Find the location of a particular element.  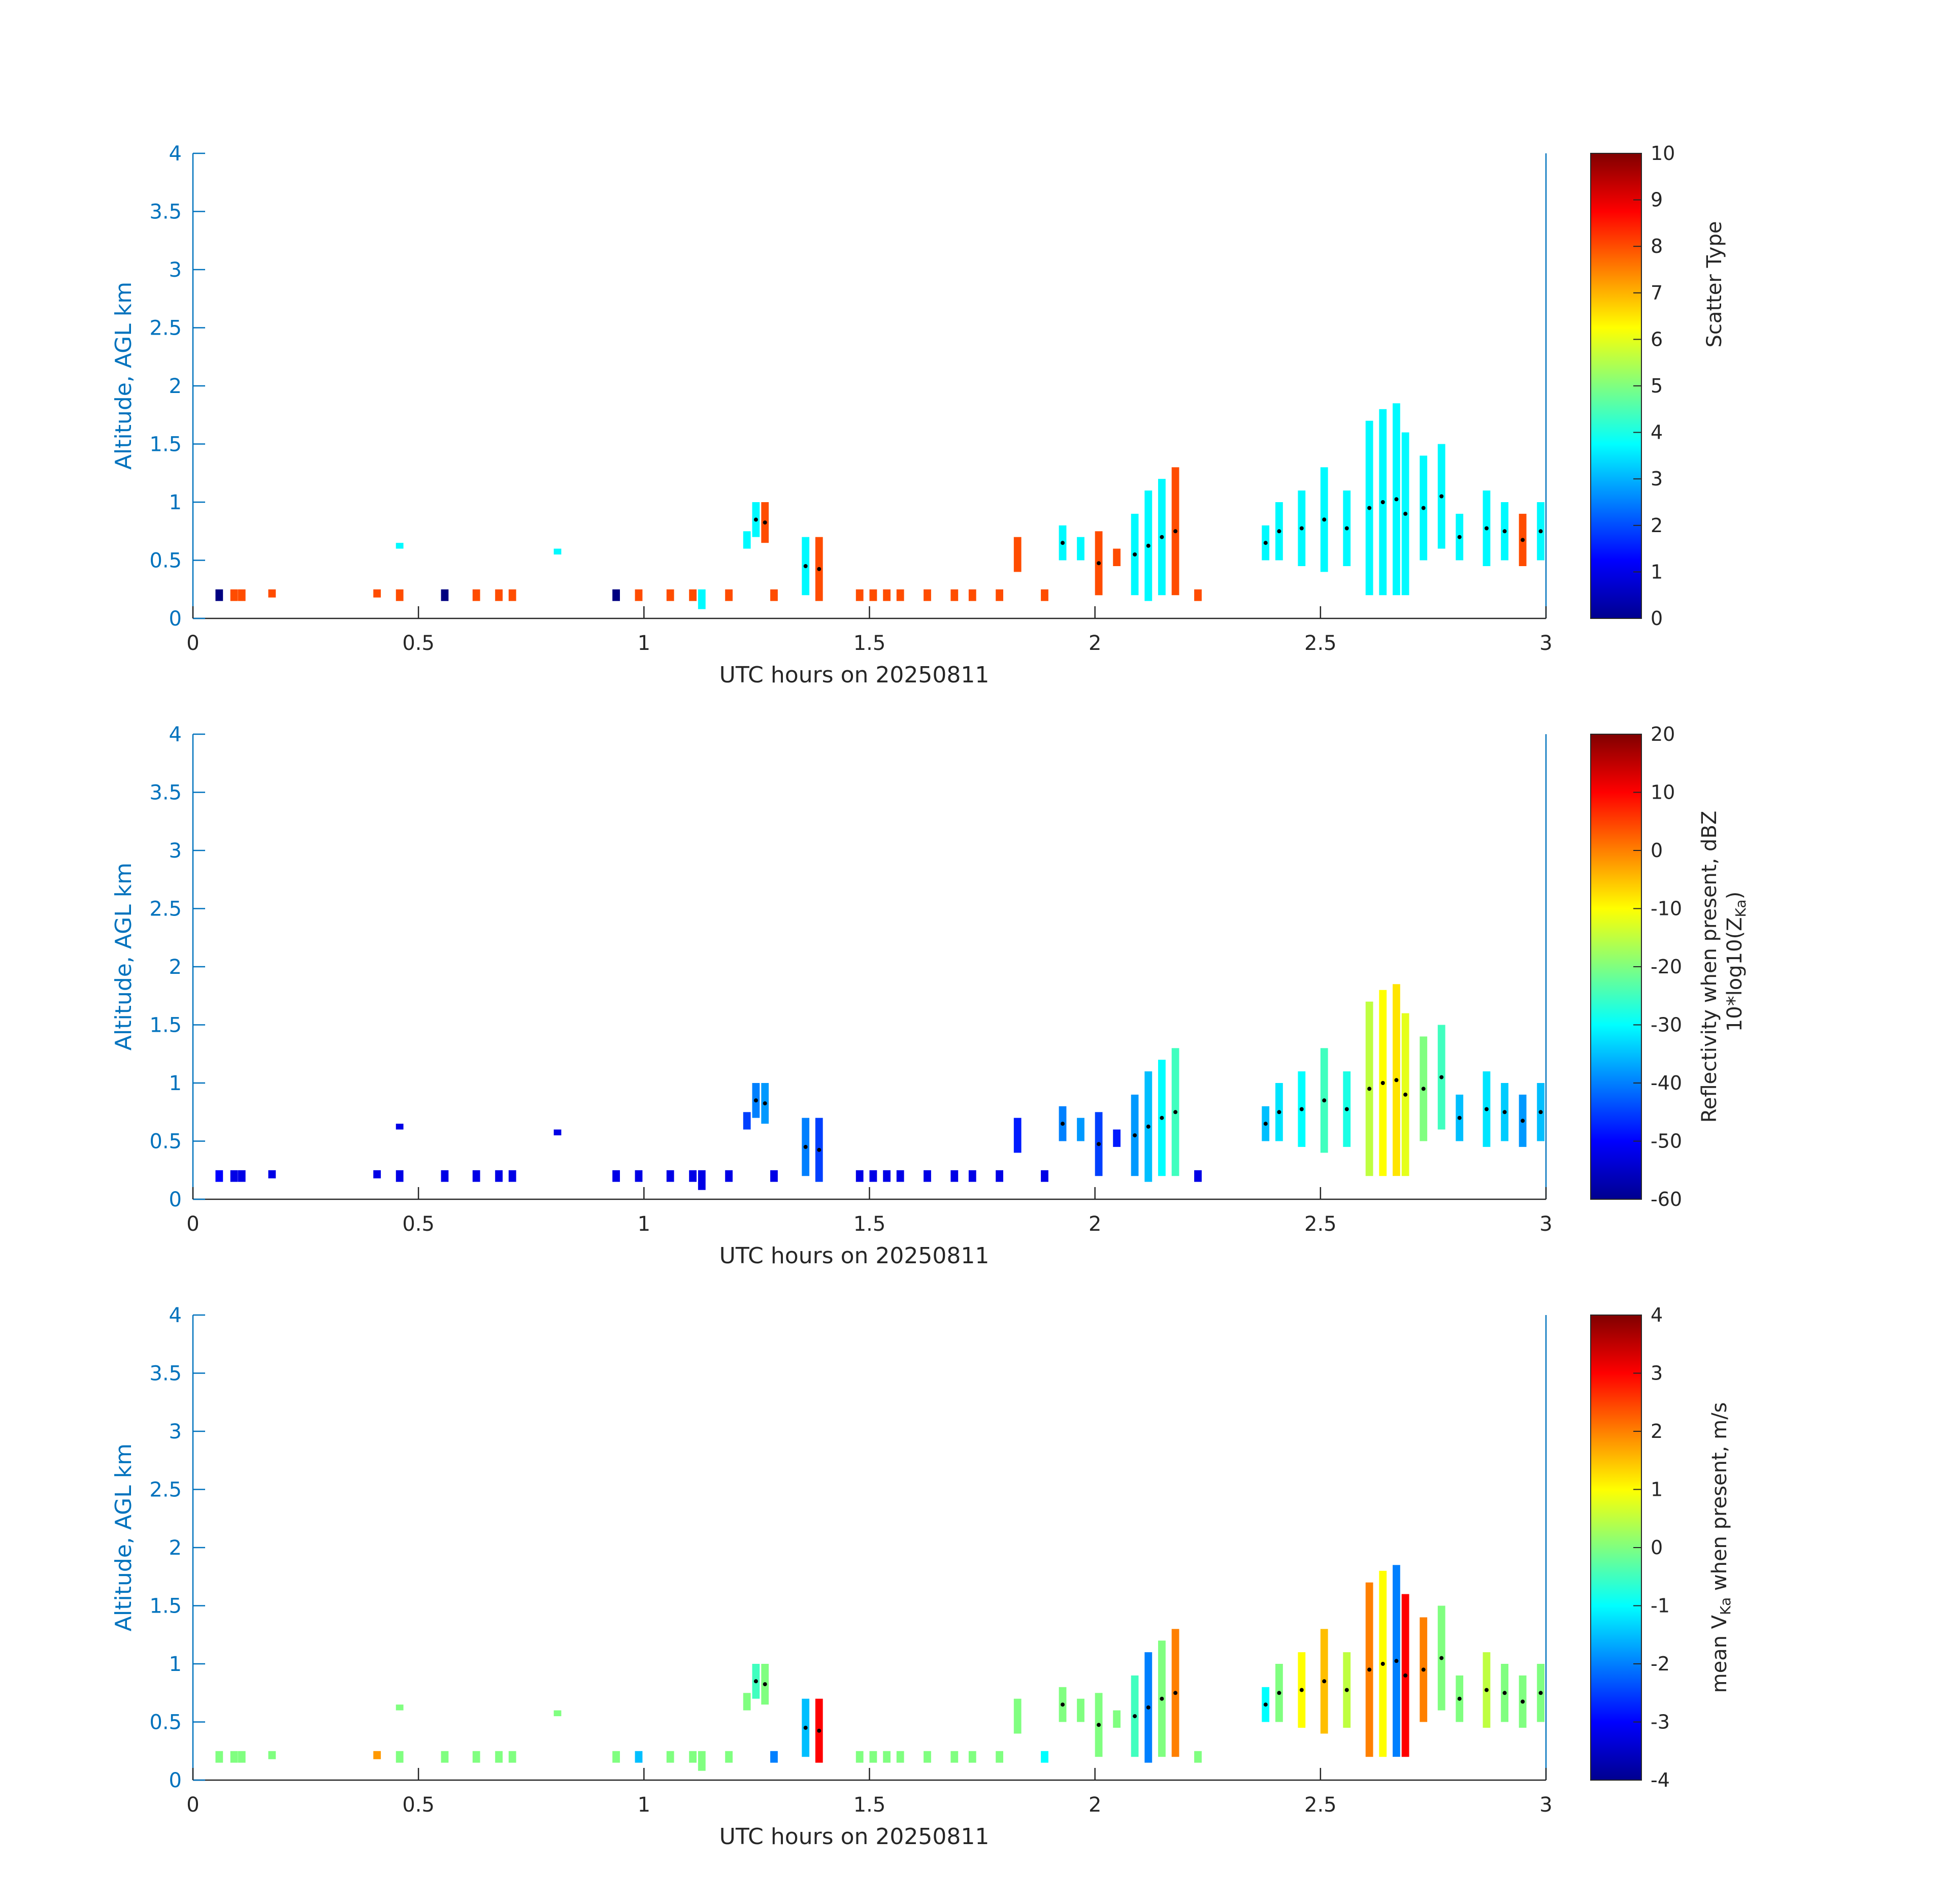

x-tick-label: 3 is located at coordinates (1545, 644).